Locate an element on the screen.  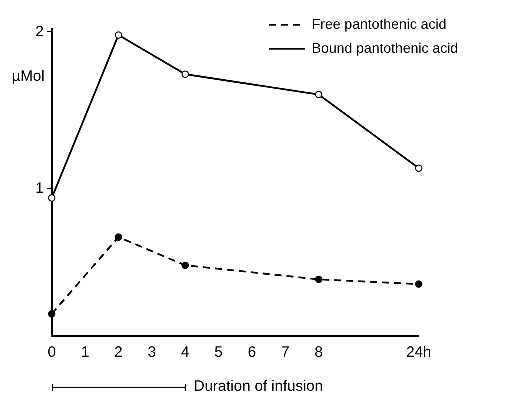
x-tick-label: 3 is located at coordinates (152, 353).